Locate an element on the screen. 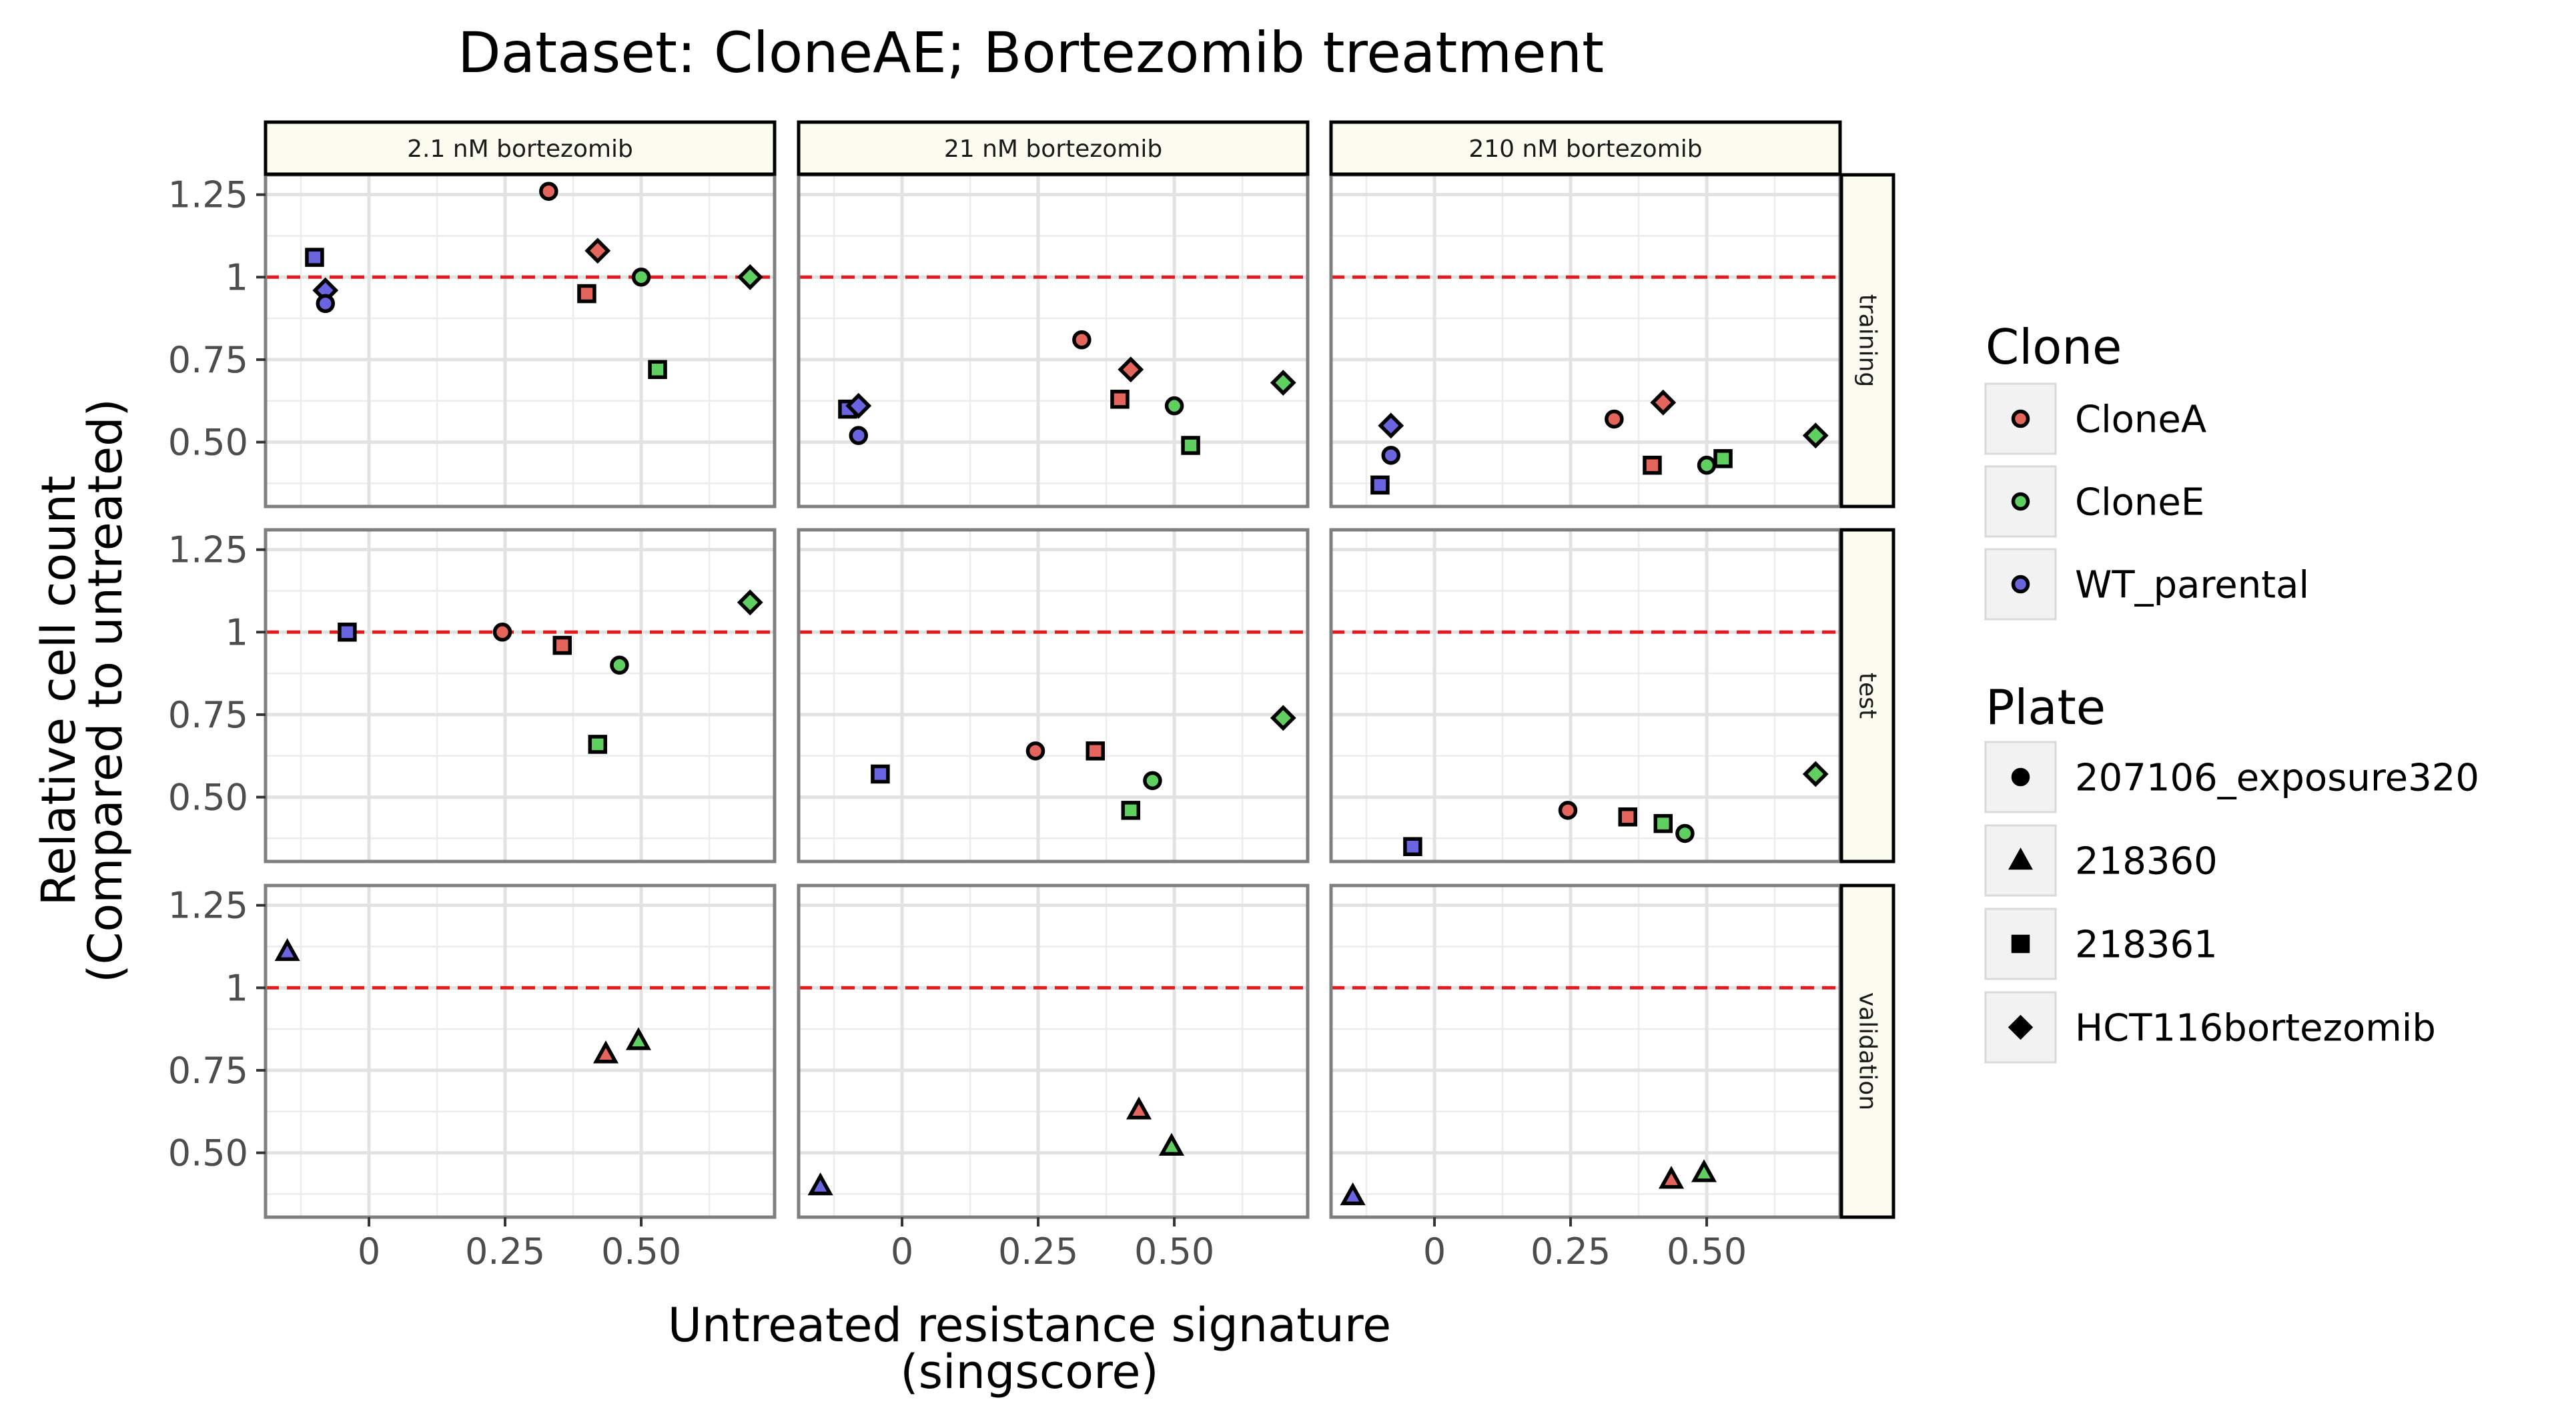  panel-test-col3 is located at coordinates (1585, 695).